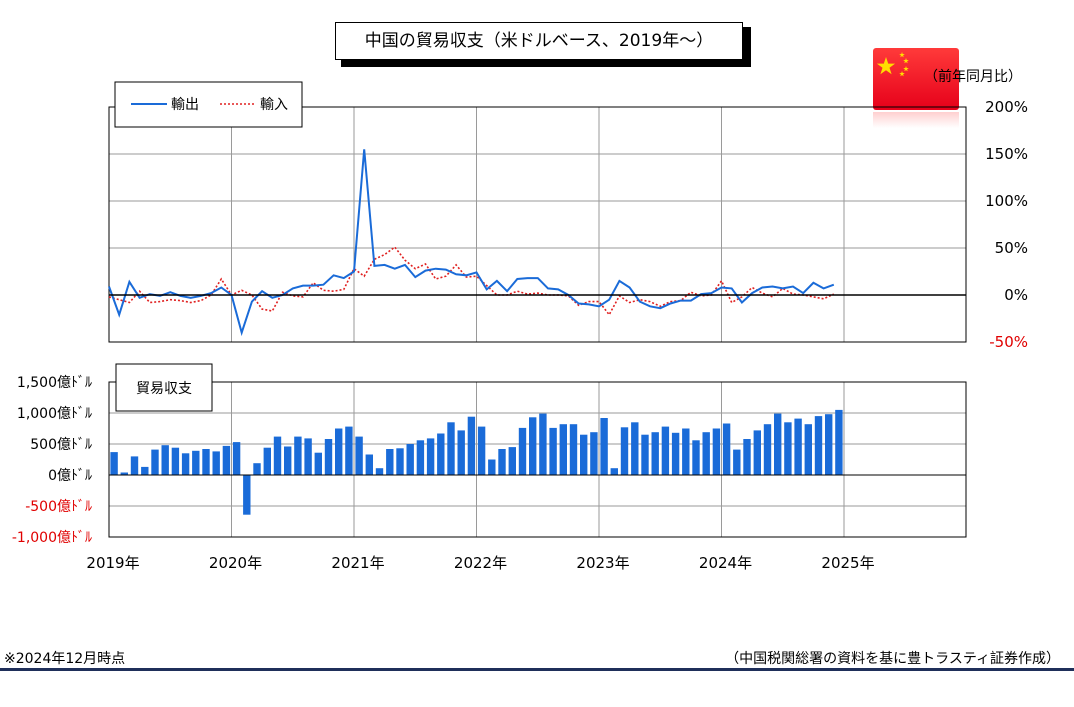 The image size is (1074, 707). What do you see at coordinates (1006, 154) in the screenshot?
I see `yoy-y-tick-label: 150%` at bounding box center [1006, 154].